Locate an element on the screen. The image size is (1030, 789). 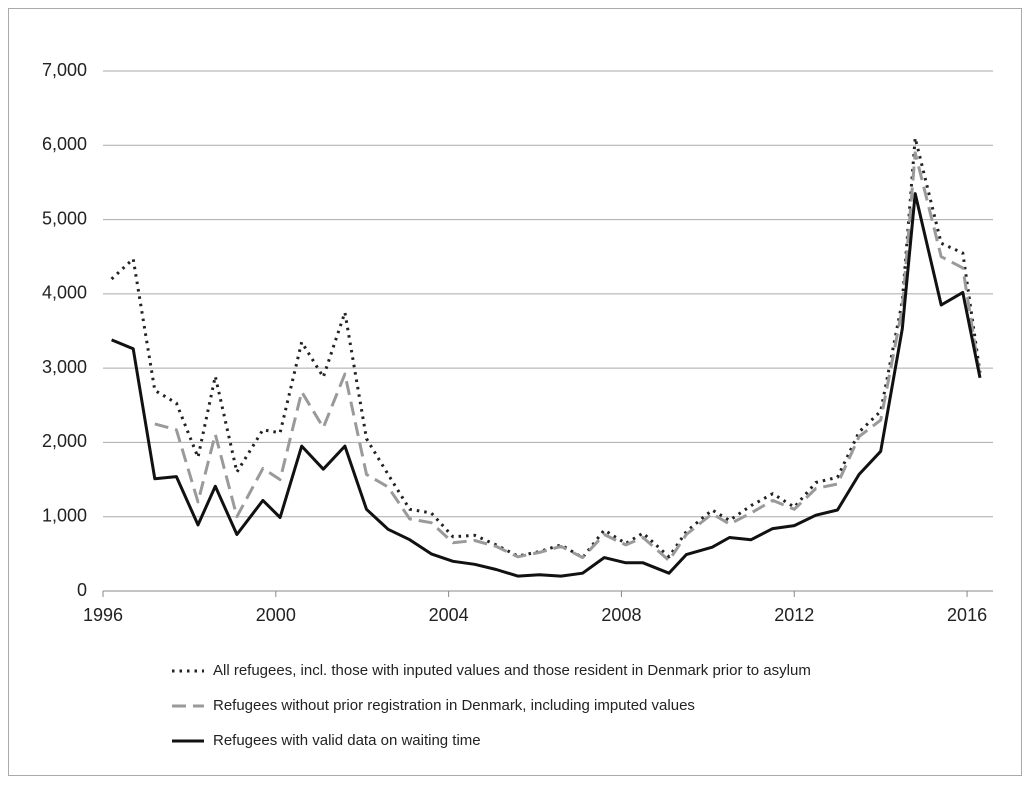
y-tick-label: 7,000 is located at coordinates (64, 70).